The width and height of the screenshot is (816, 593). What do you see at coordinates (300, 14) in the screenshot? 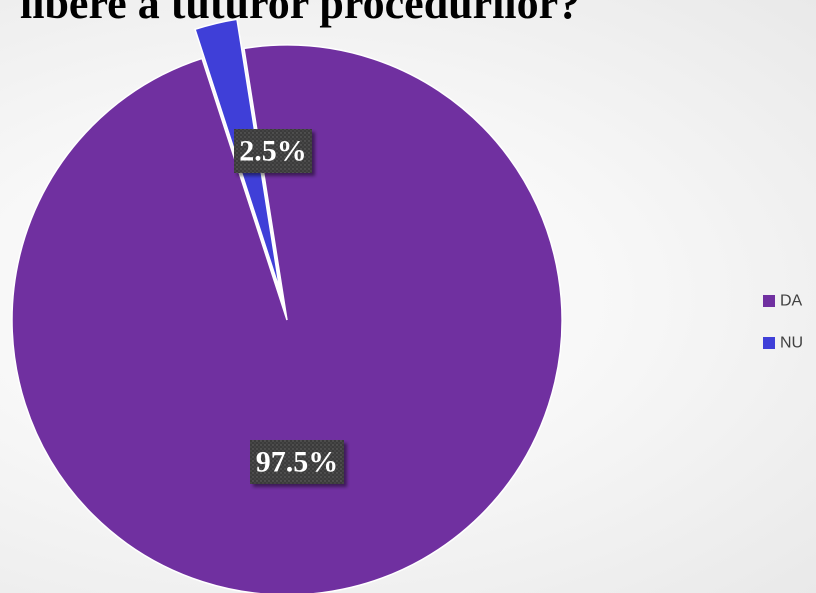
I see `chart-title: libere a tuturor procedurilor?` at bounding box center [300, 14].